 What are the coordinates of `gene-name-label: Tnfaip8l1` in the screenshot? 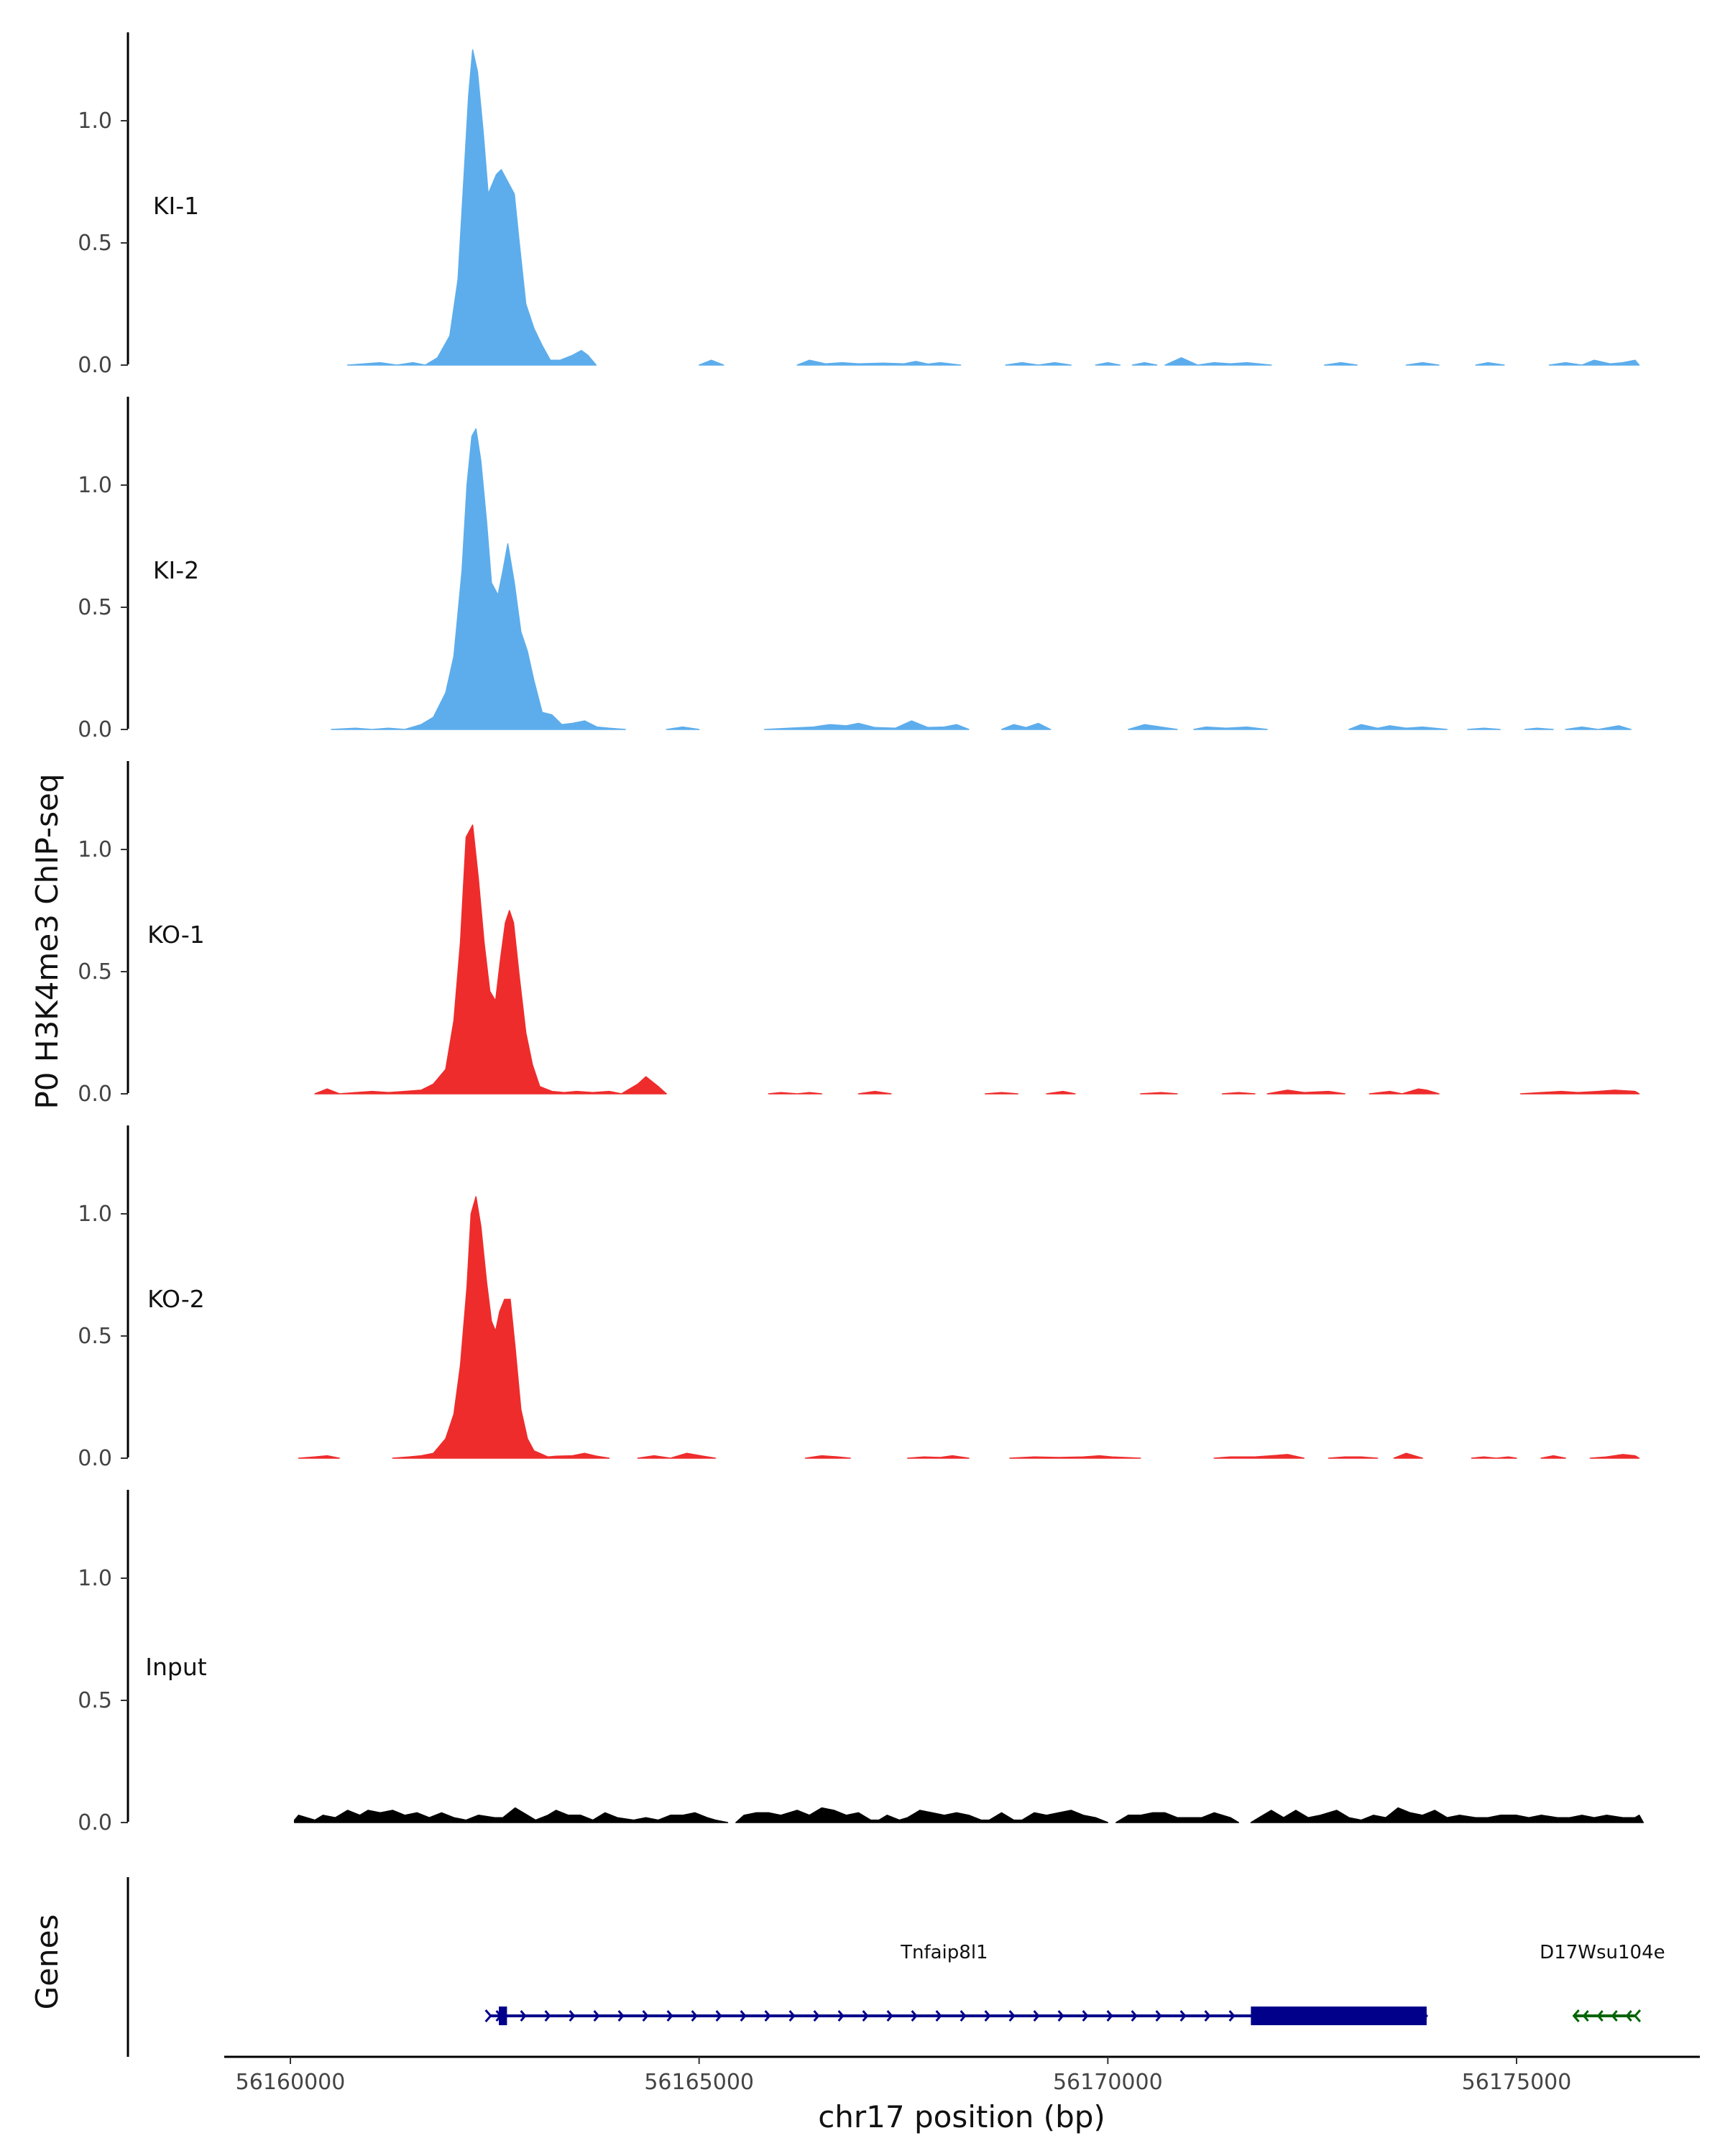 It's located at (944, 1952).